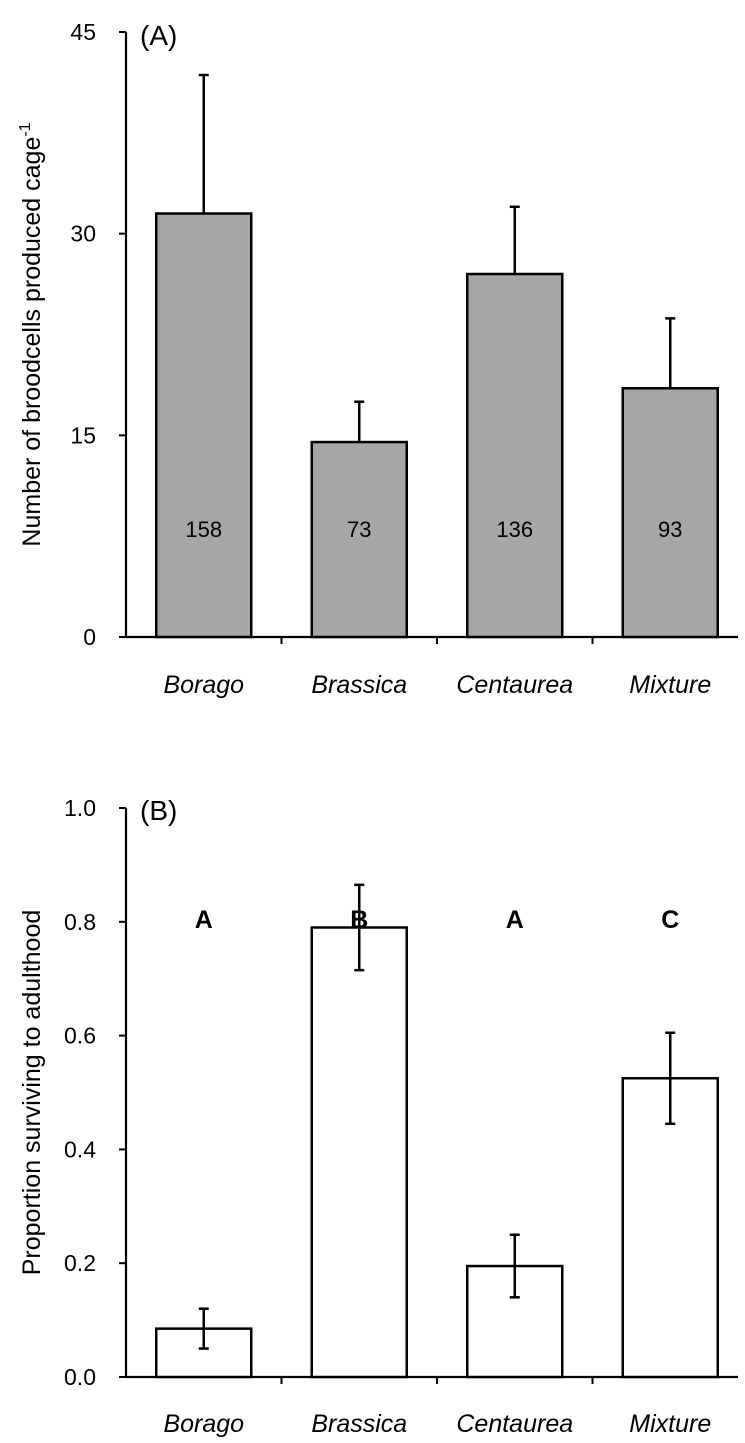  I want to click on panel-b-y-tick-label: 0.6, so click(80, 1036).